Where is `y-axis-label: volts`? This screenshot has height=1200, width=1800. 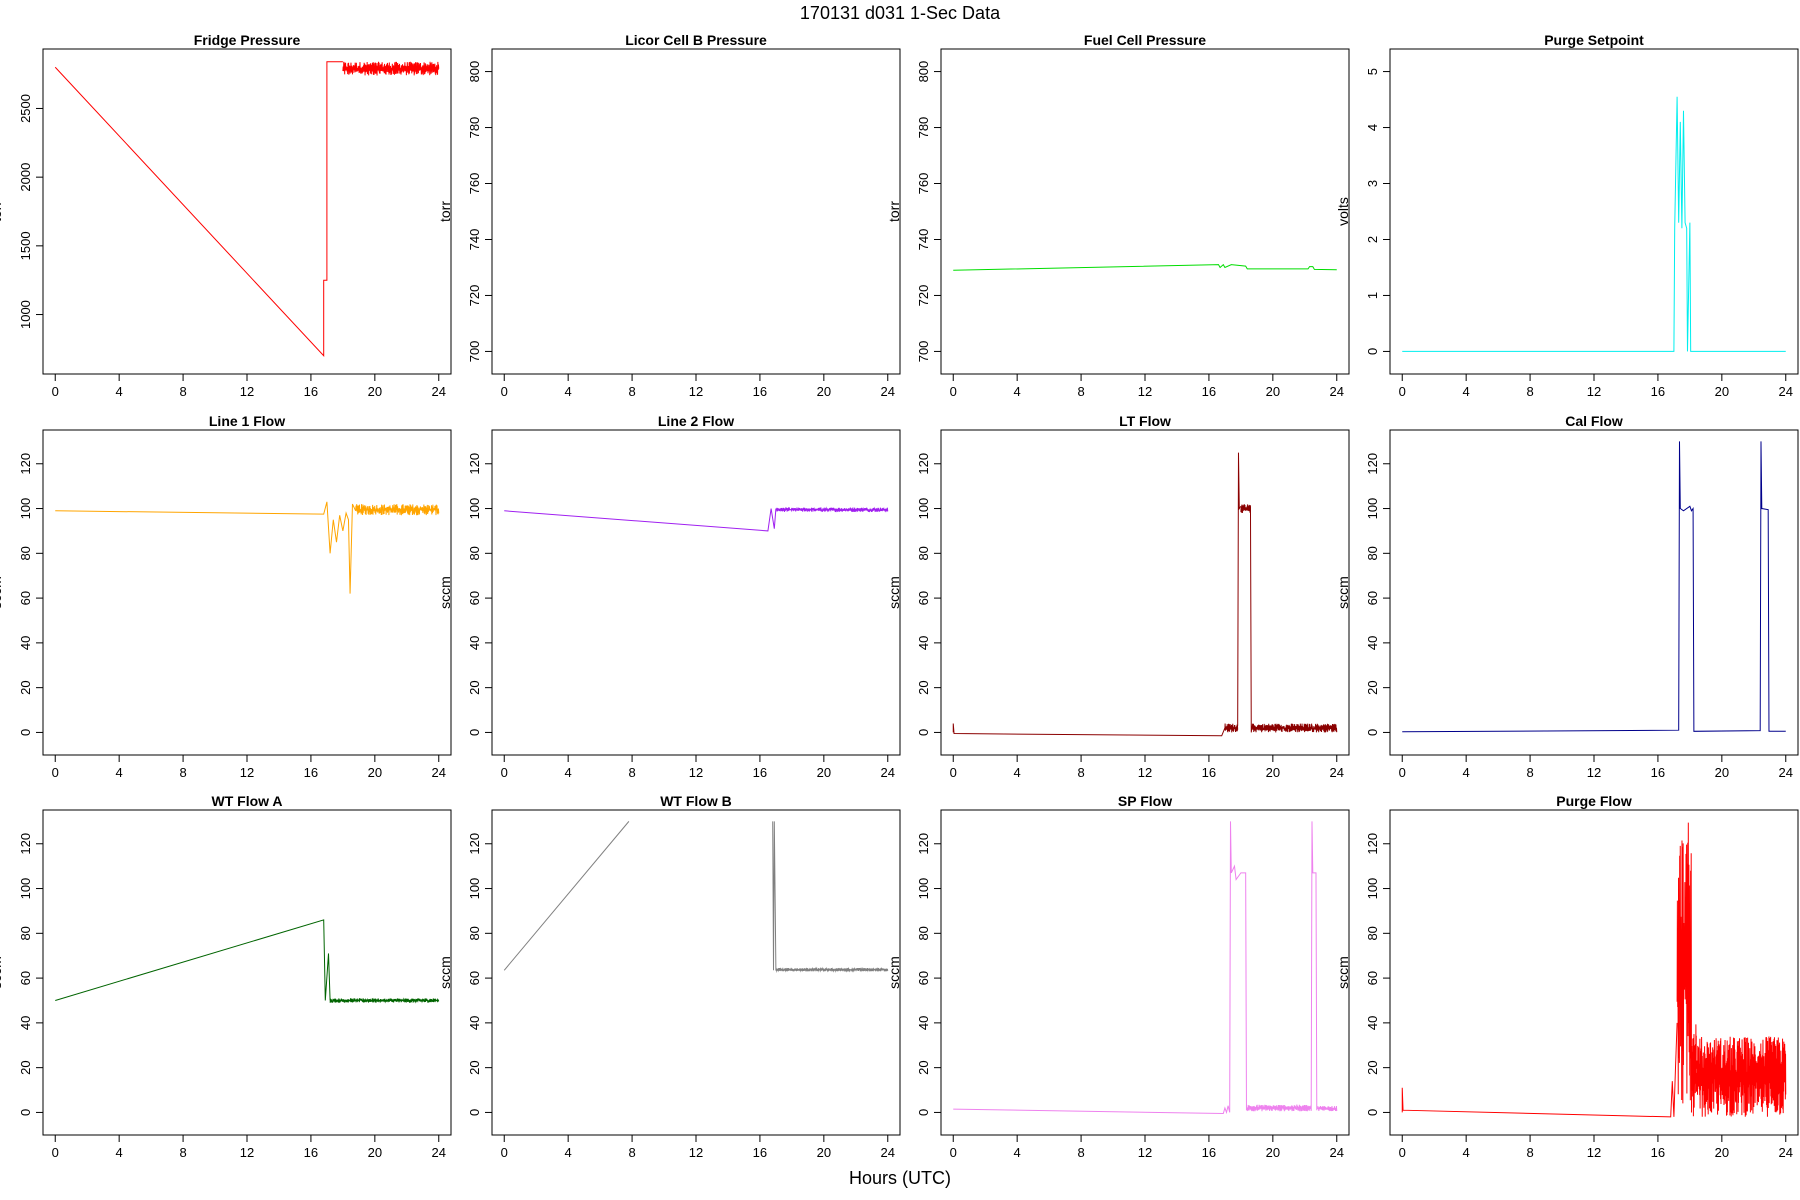 y-axis-label: volts is located at coordinates (1343, 211).